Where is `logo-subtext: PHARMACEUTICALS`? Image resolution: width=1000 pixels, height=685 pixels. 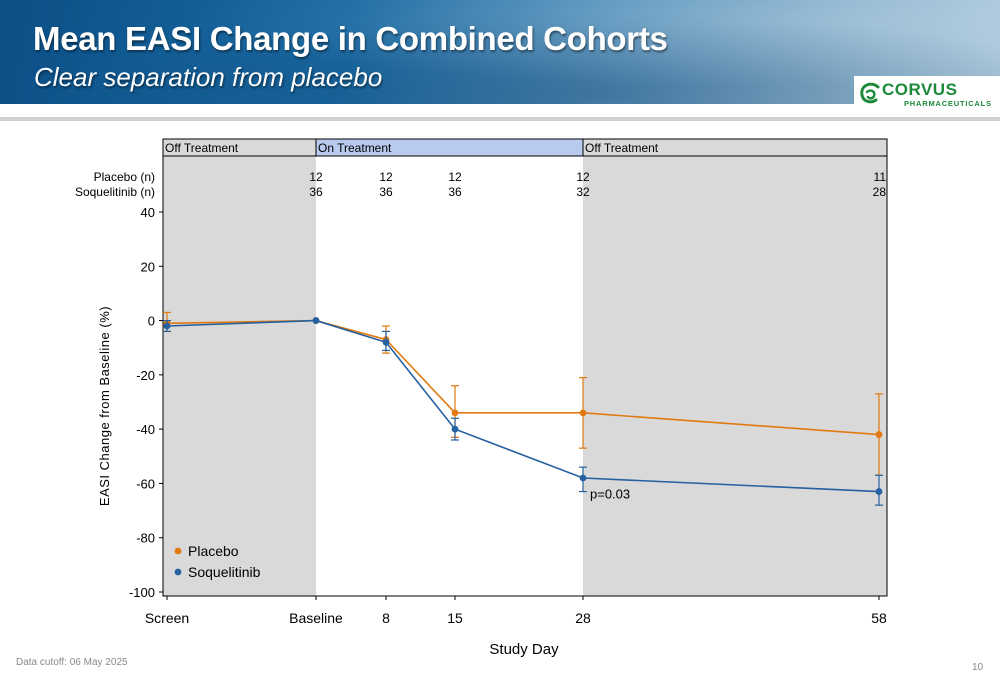 logo-subtext: PHARMACEUTICALS is located at coordinates (948, 103).